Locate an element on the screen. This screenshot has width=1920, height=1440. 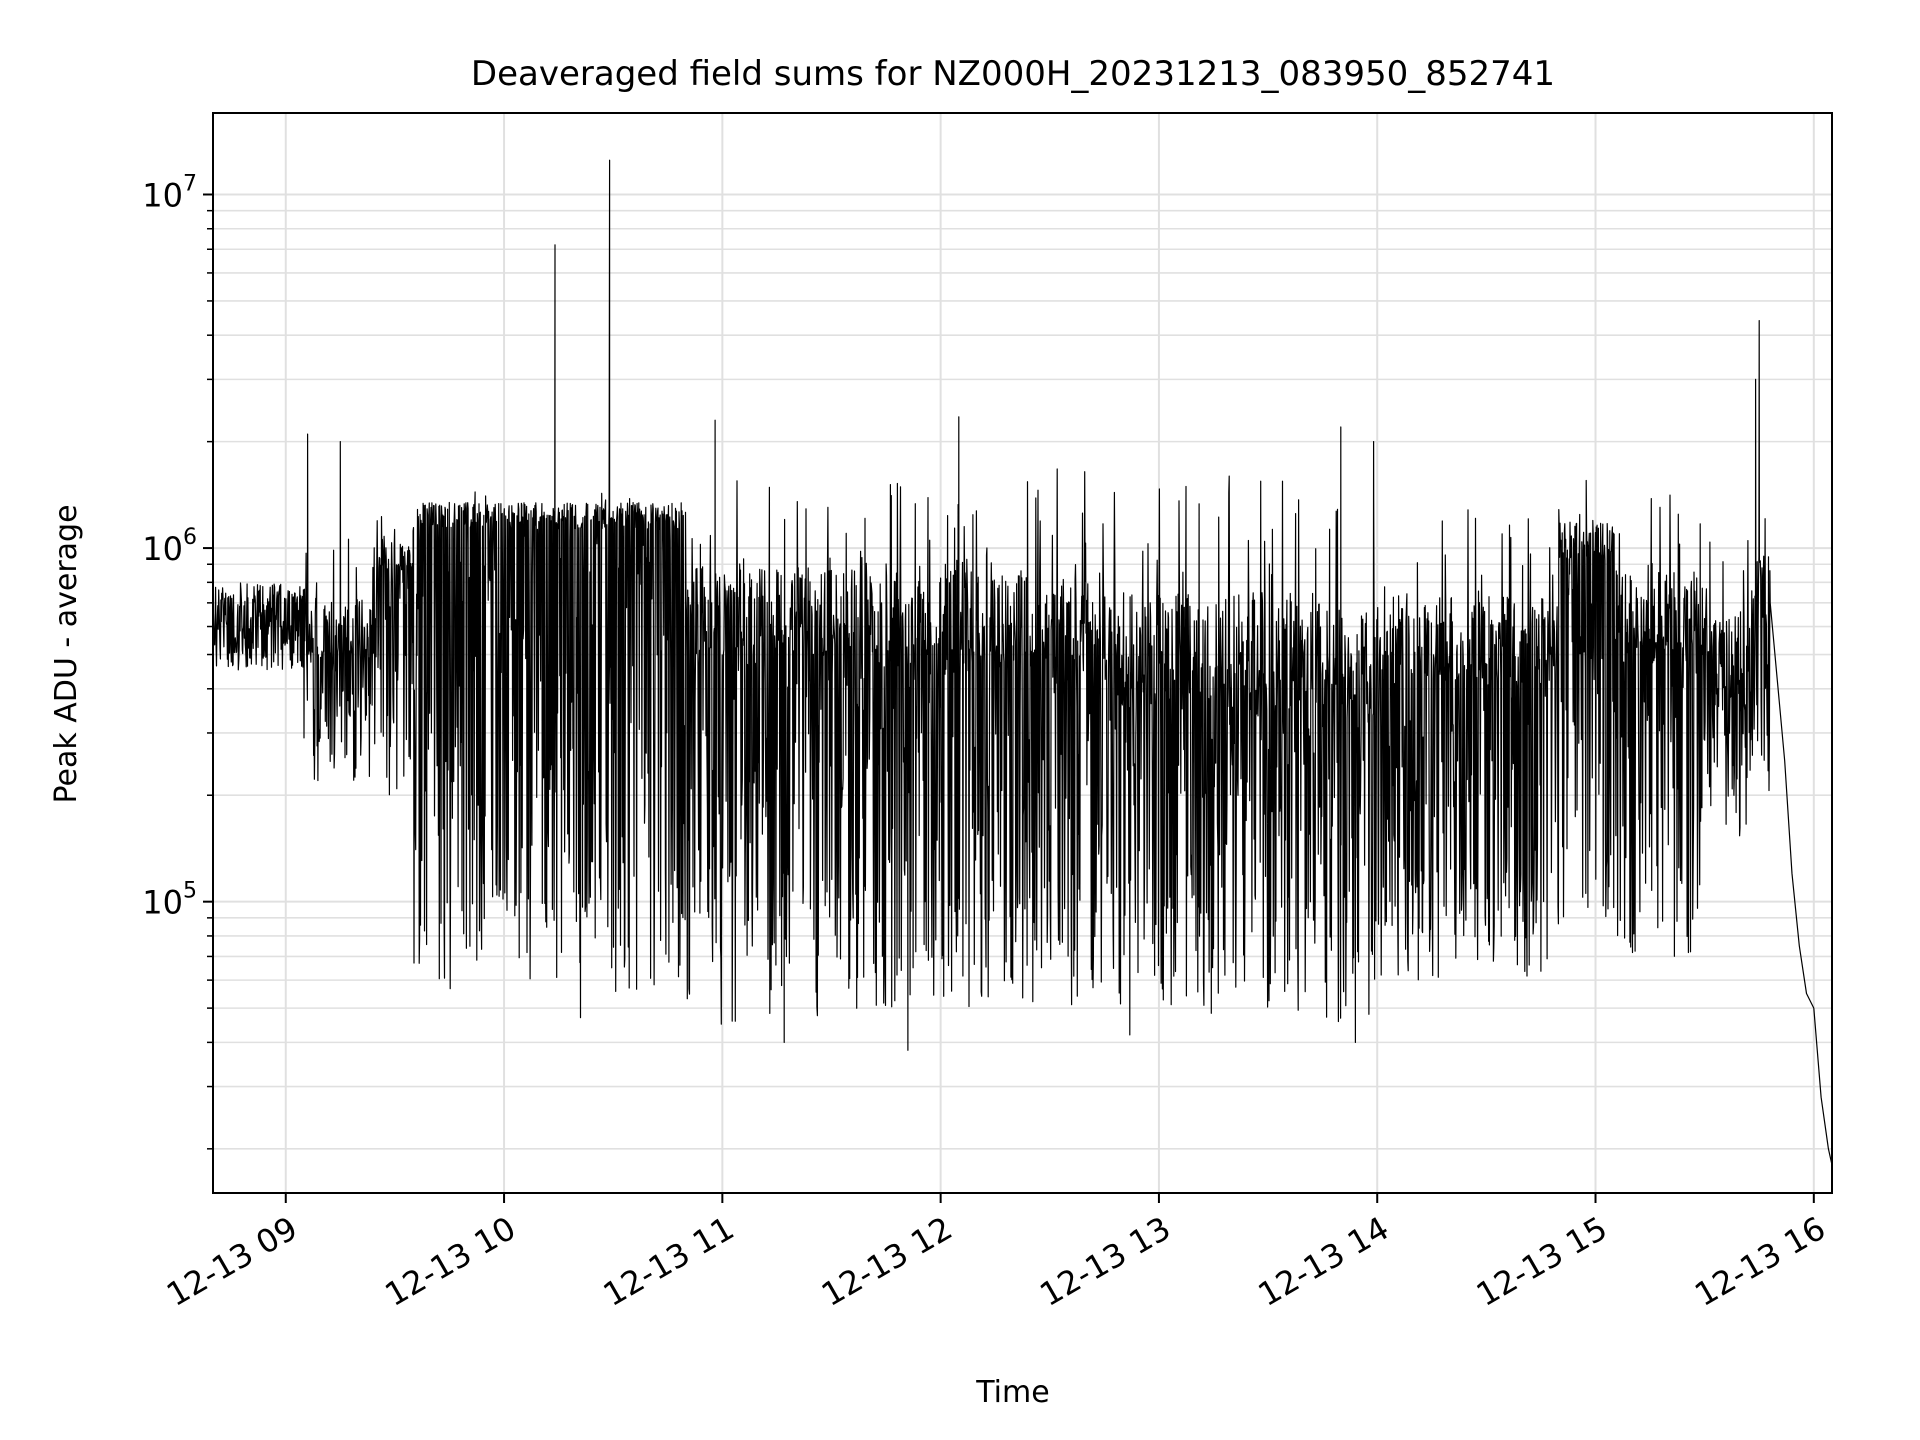
y-tick-exponent: 7 is located at coordinates (190, 183).